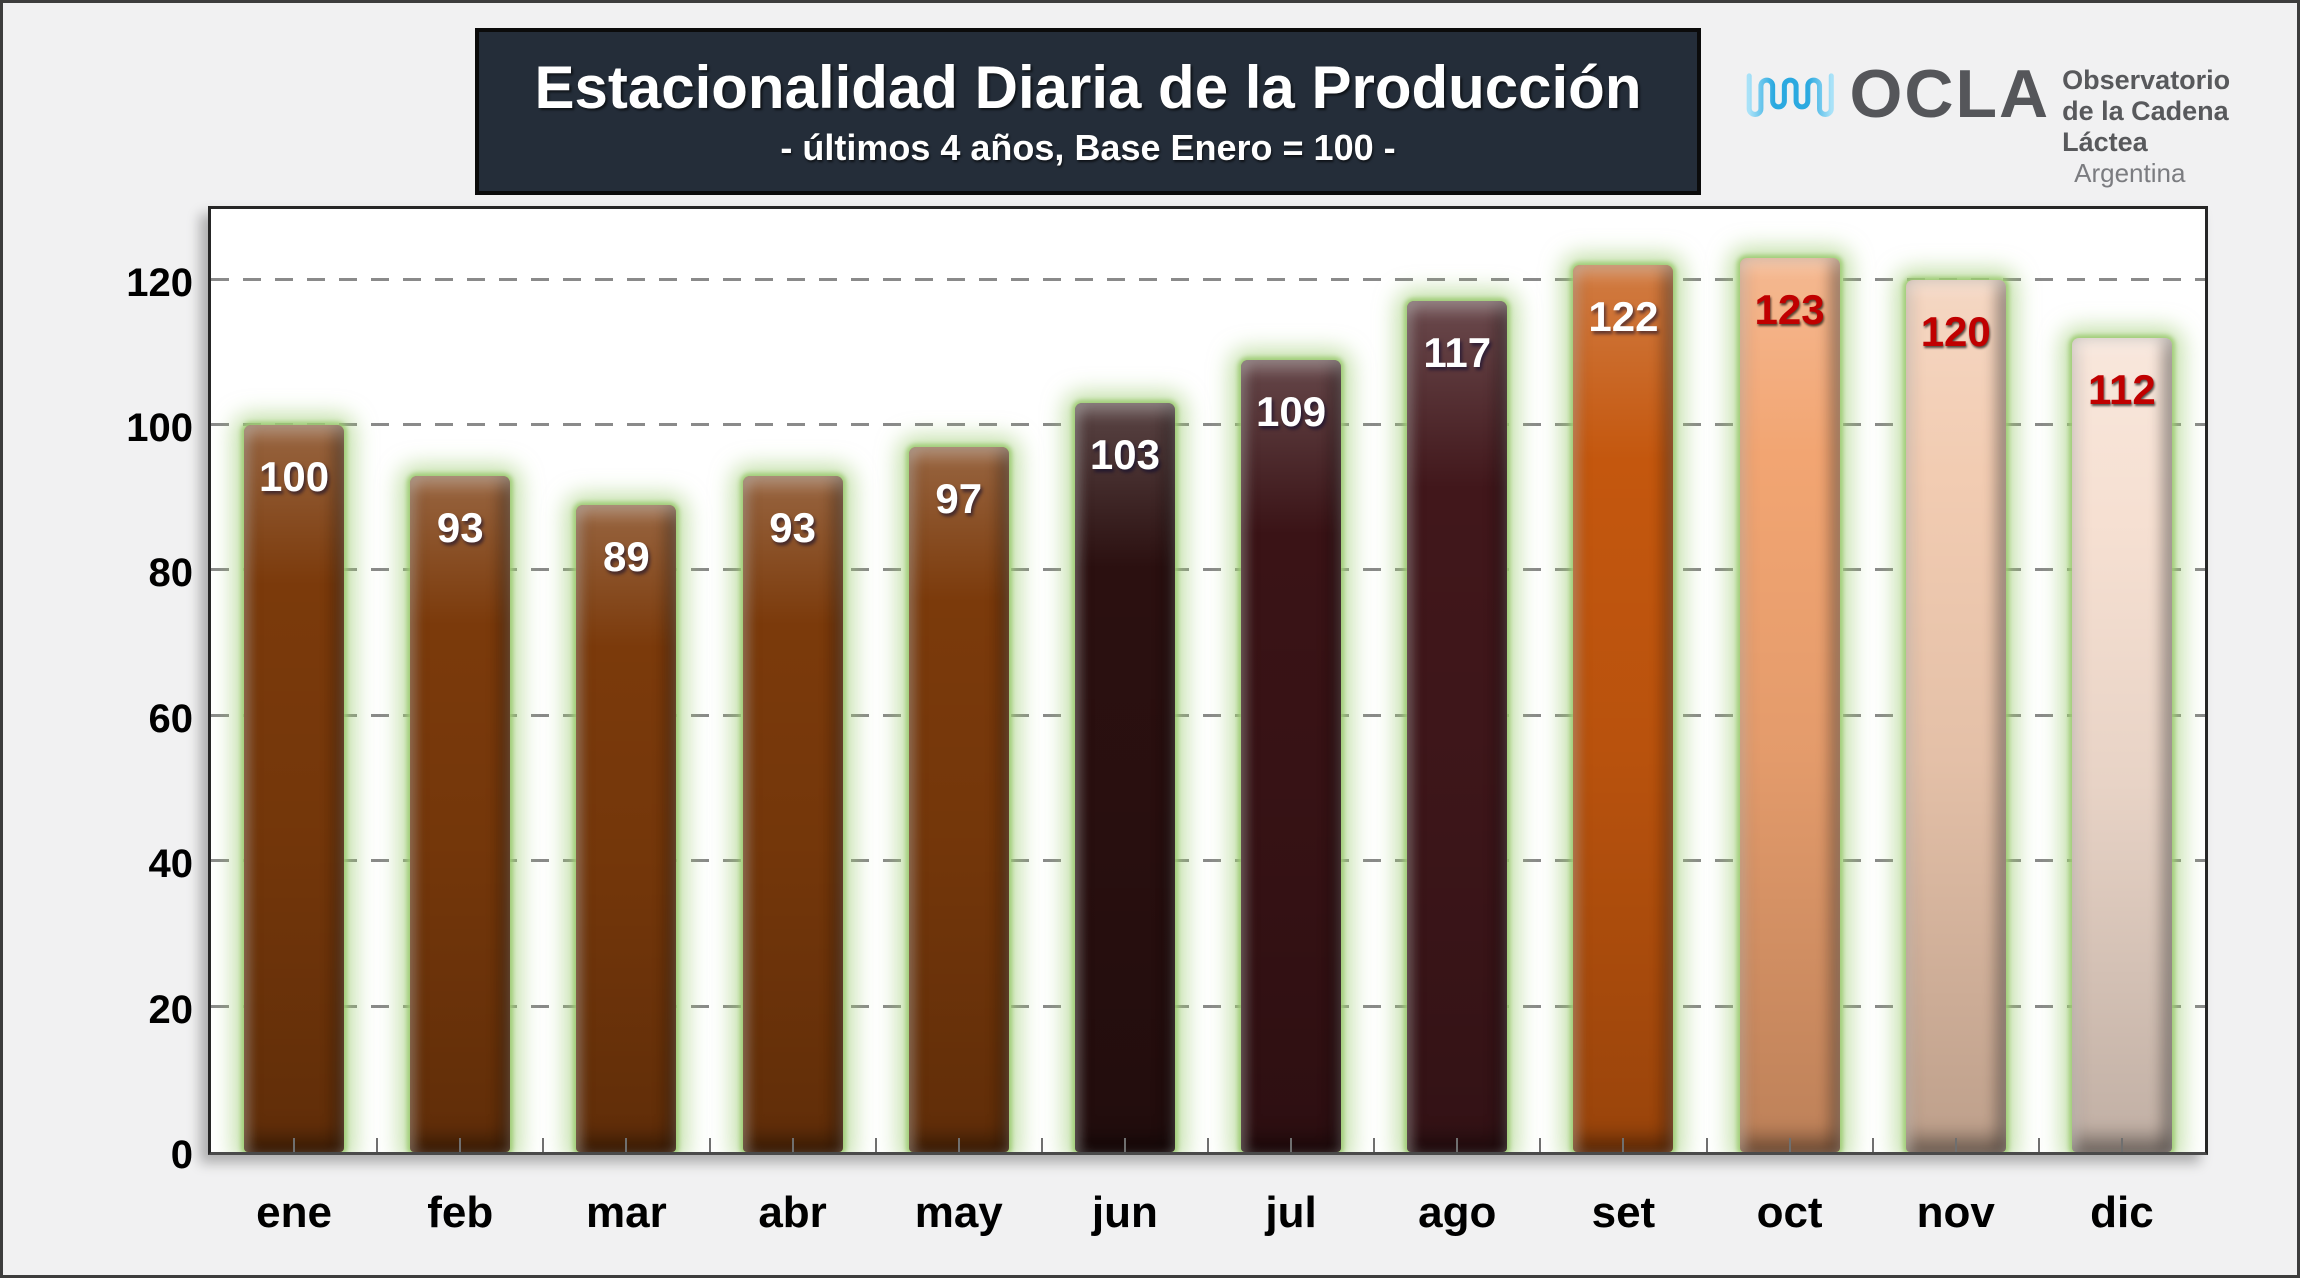 The height and width of the screenshot is (1278, 2300). Describe the element at coordinates (1950, 94) in the screenshot. I see `logo-brand-text: OCLA` at that location.